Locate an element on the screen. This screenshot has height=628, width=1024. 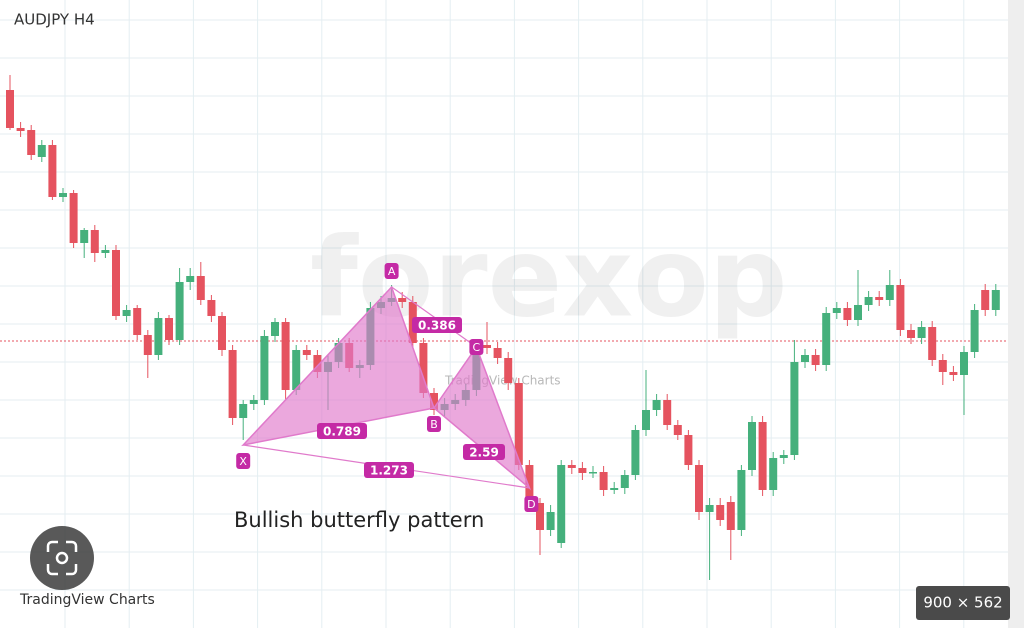
ratio-label: 0.789 is located at coordinates (342, 432).